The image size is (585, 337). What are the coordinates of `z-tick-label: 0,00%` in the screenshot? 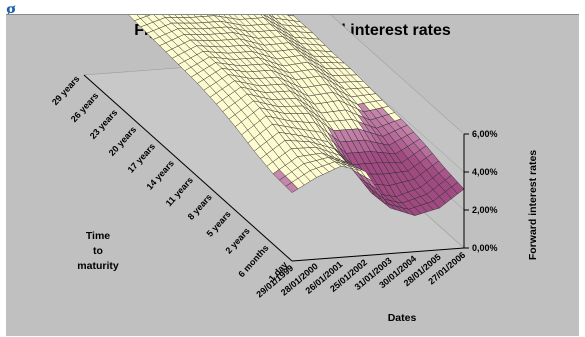 It's located at (485, 248).